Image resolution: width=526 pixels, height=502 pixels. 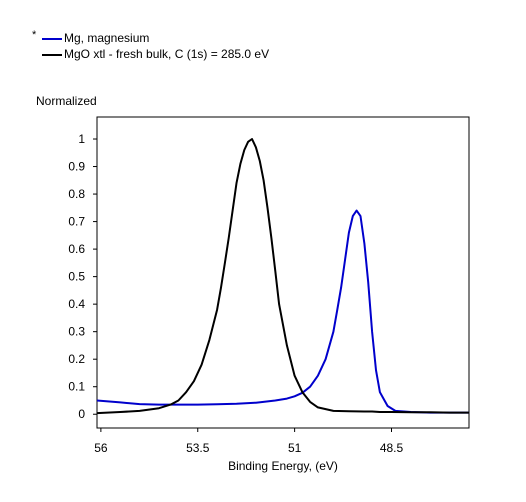 What do you see at coordinates (76, 359) in the screenshot?
I see `y-tick-label: 0.2` at bounding box center [76, 359].